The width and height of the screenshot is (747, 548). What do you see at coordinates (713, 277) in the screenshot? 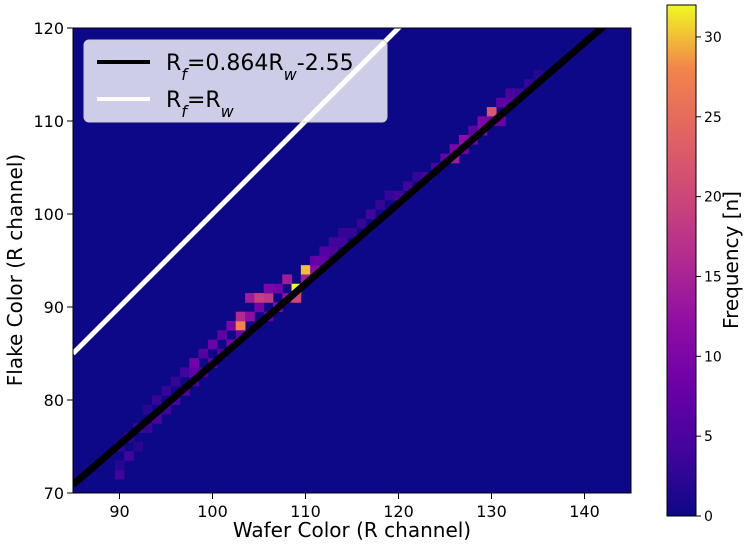
I see `colorbar-tick-label: 15` at bounding box center [713, 277].